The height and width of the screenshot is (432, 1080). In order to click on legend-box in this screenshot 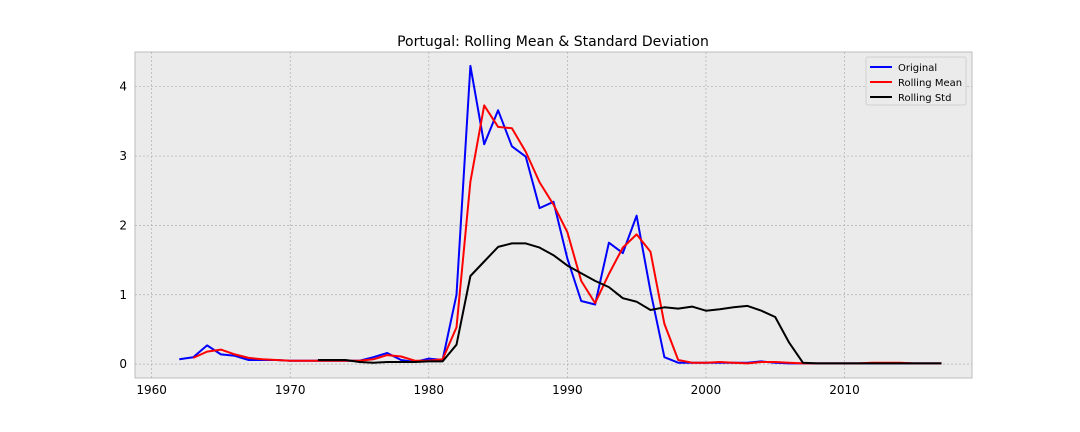, I will do `click(916, 81)`.